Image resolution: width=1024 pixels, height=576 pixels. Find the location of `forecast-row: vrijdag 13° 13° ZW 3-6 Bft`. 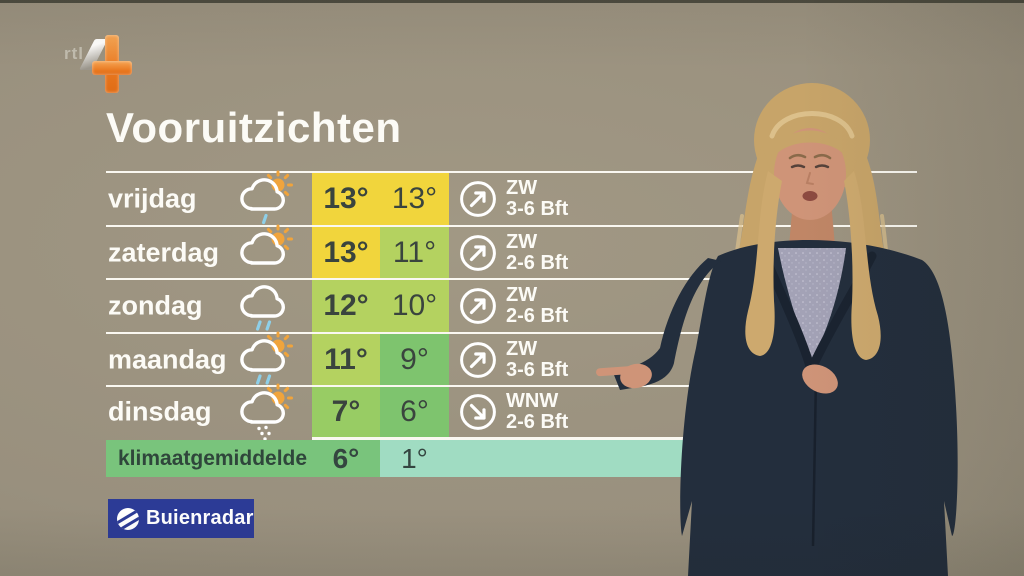

forecast-row: vrijdag 13° 13° ZW 3-6 Bft is located at coordinates (511, 199).